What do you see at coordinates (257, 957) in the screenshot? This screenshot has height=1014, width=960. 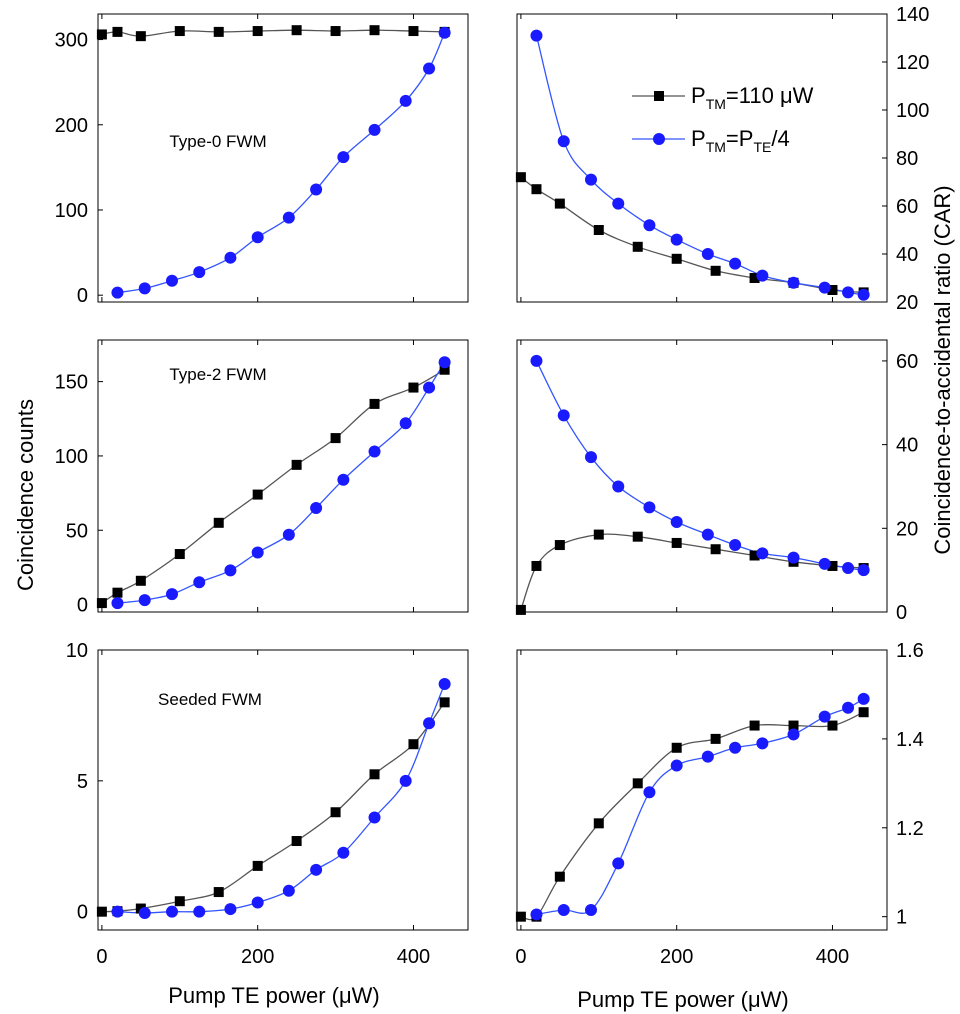 I see `x-tick-label: 200` at bounding box center [257, 957].